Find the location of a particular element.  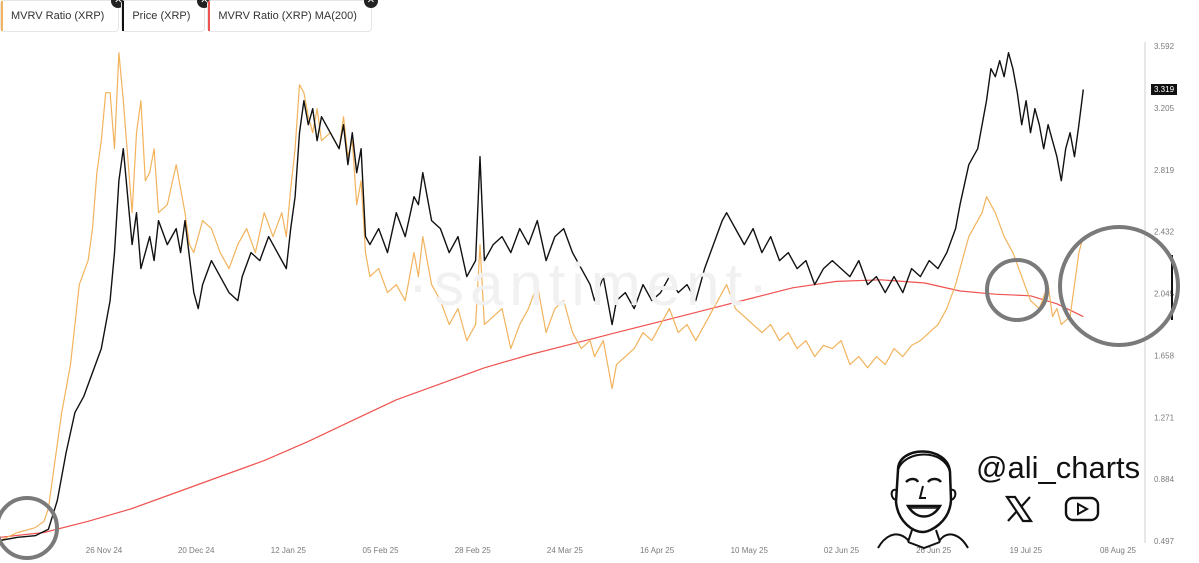

legend-item: MVRV Ratio (XRP) ✕ is located at coordinates (63, 16).